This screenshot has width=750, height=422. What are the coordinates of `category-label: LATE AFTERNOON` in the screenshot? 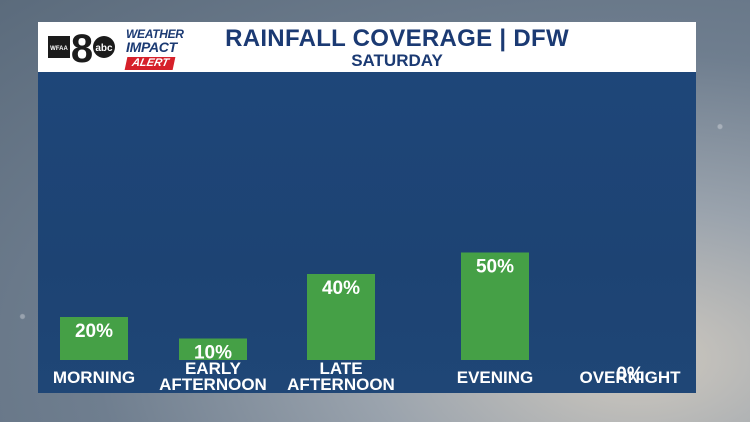 It's located at (341, 376).